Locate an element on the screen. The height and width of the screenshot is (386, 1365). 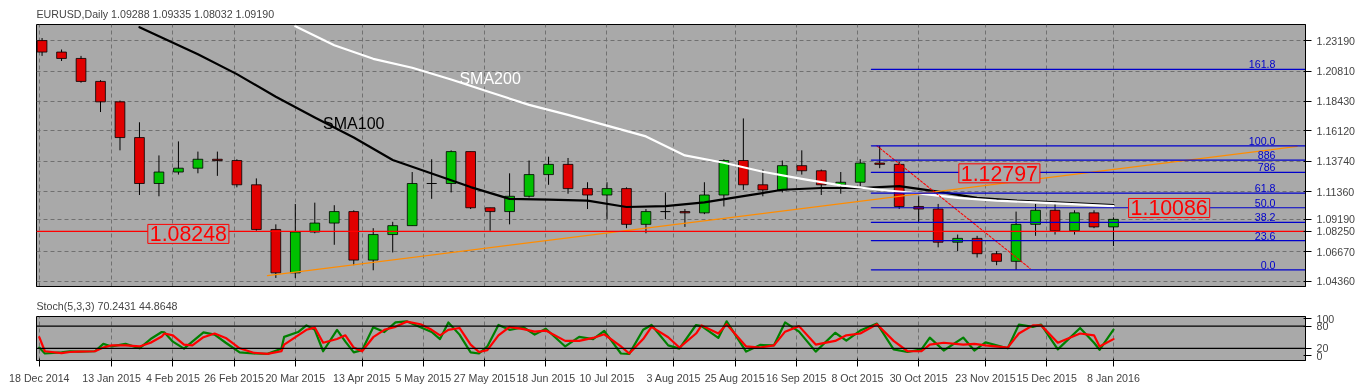
series-label: 161.8 is located at coordinates (1262, 64).